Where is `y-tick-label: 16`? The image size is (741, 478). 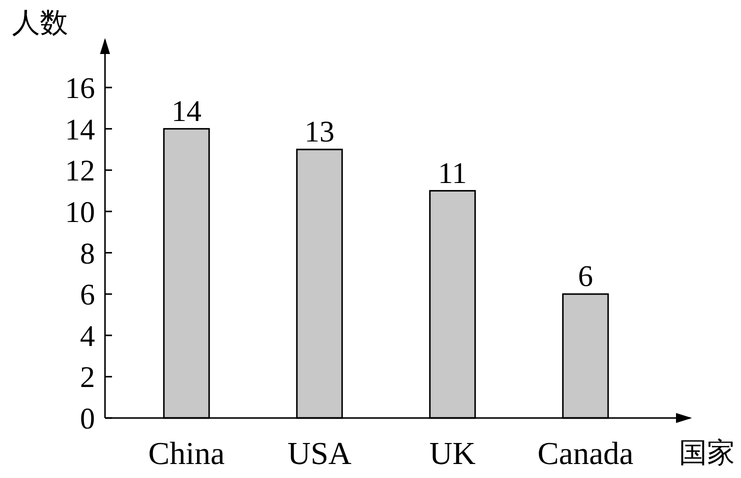 y-tick-label: 16 is located at coordinates (80, 89).